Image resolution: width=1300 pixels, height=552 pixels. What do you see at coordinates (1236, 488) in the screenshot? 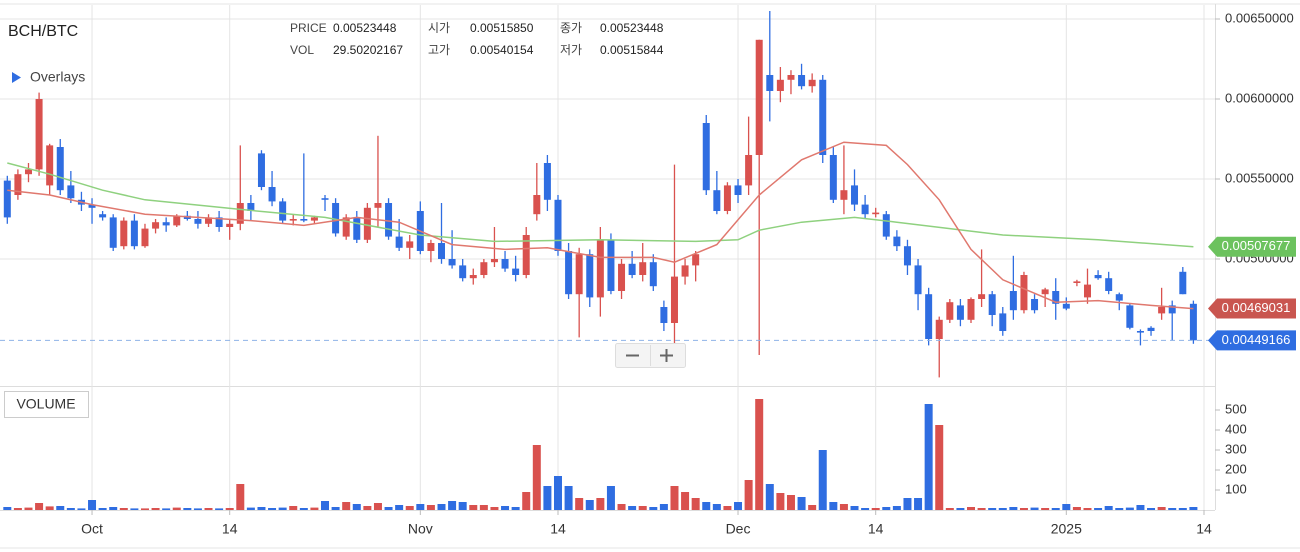
I see `volume-tick-label: 100` at bounding box center [1236, 488].